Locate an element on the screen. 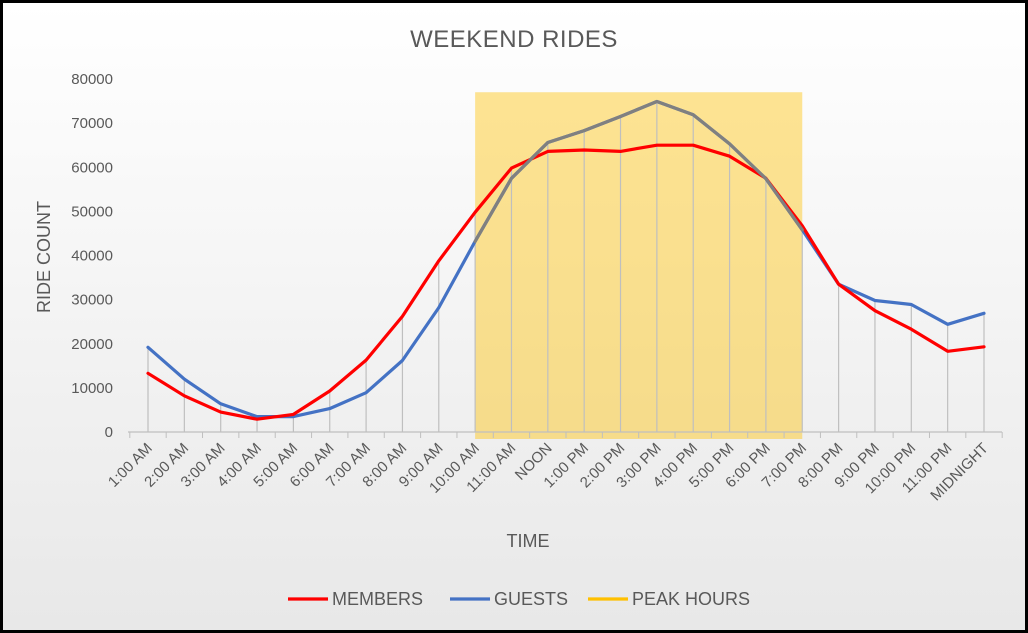 The width and height of the screenshot is (1028, 633). y-tick-label: 70000 is located at coordinates (92, 123).